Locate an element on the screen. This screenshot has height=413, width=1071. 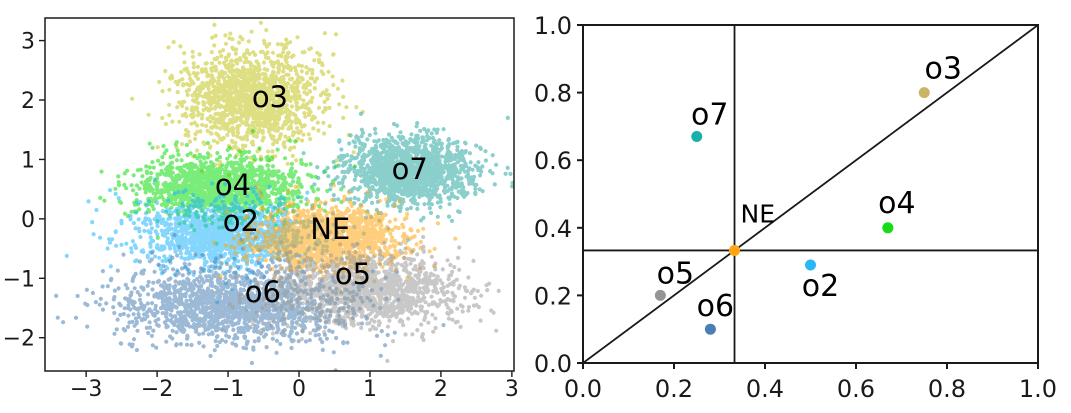
right-plot-y-tick-label: 0.4 is located at coordinates (553, 229).